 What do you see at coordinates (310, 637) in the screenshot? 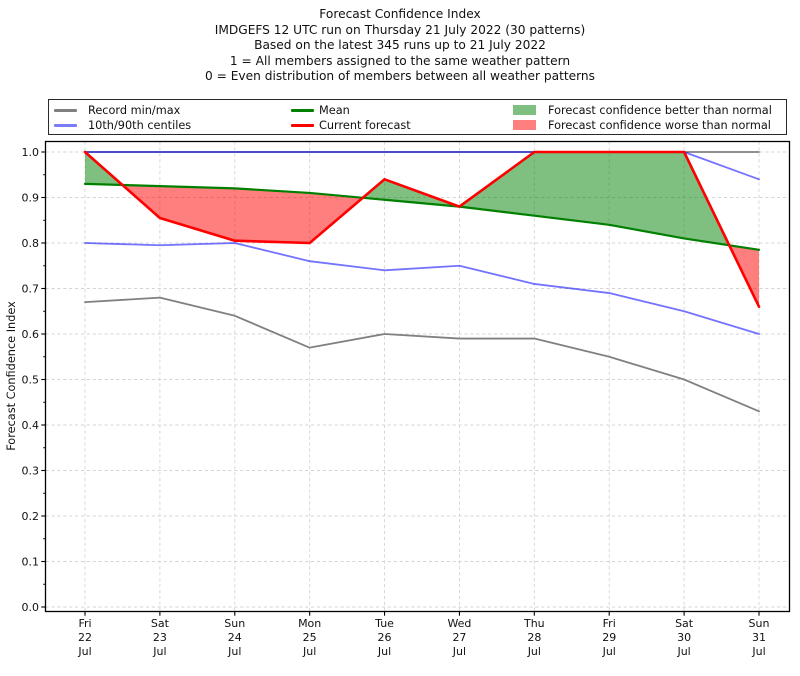
I see `x-tick-day: 25` at bounding box center [310, 637].